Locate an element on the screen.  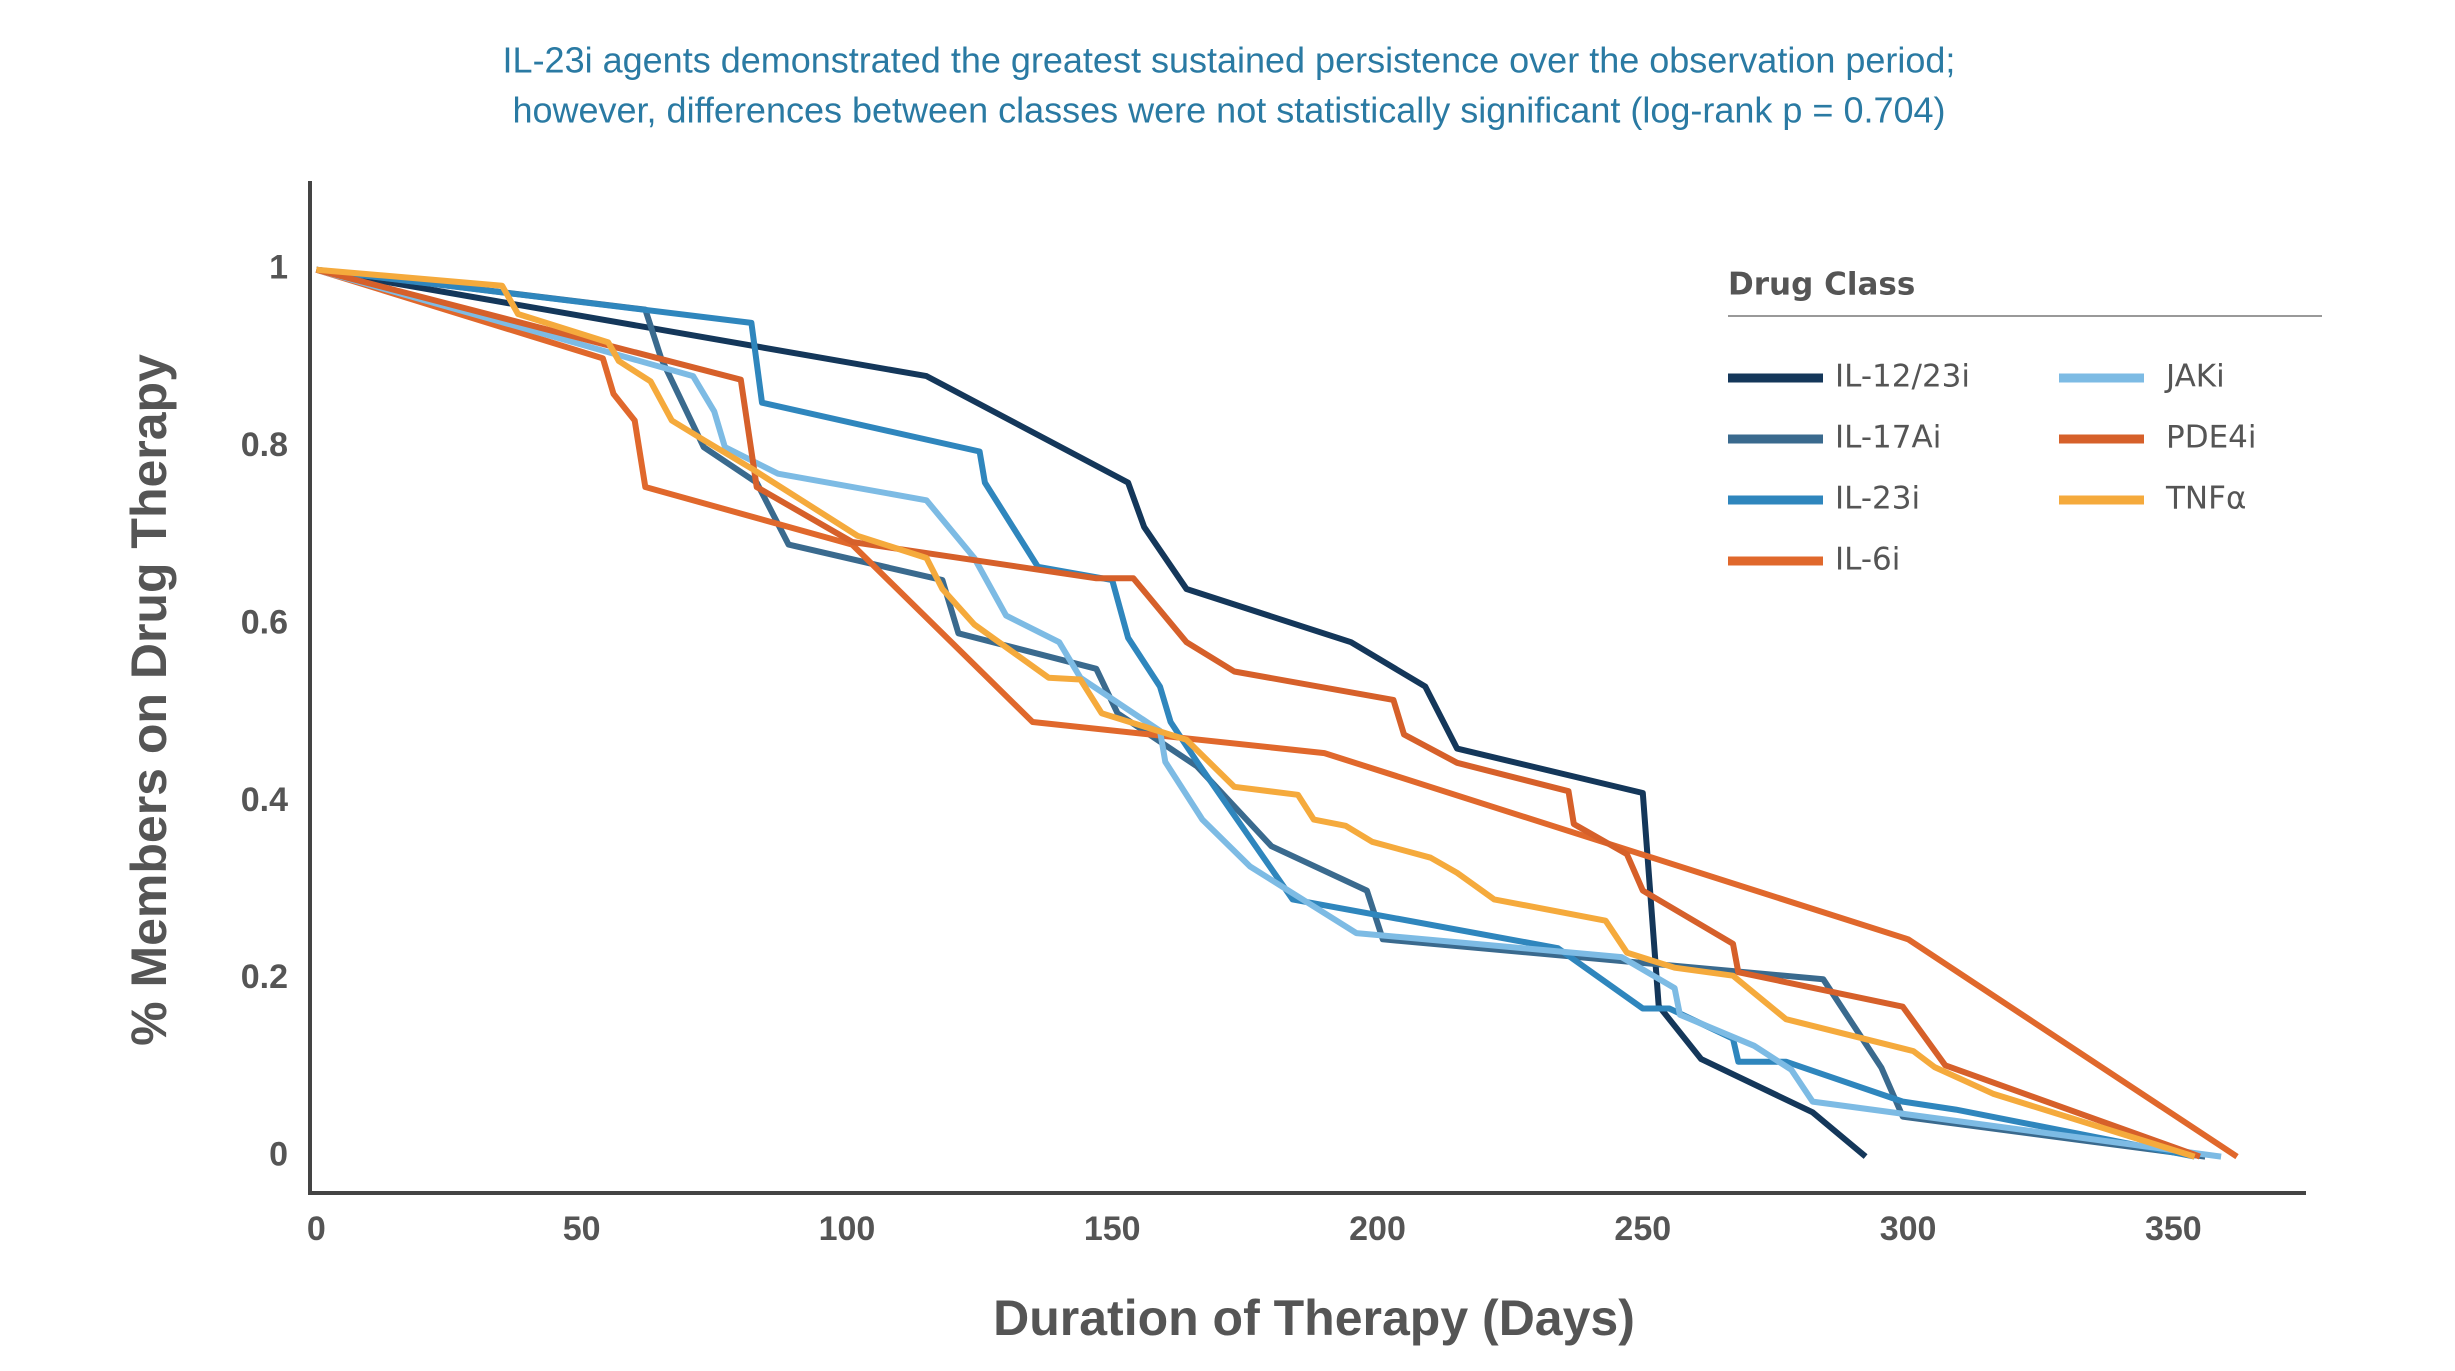
legend-label: IL-17Ai is located at coordinates (1888, 438).